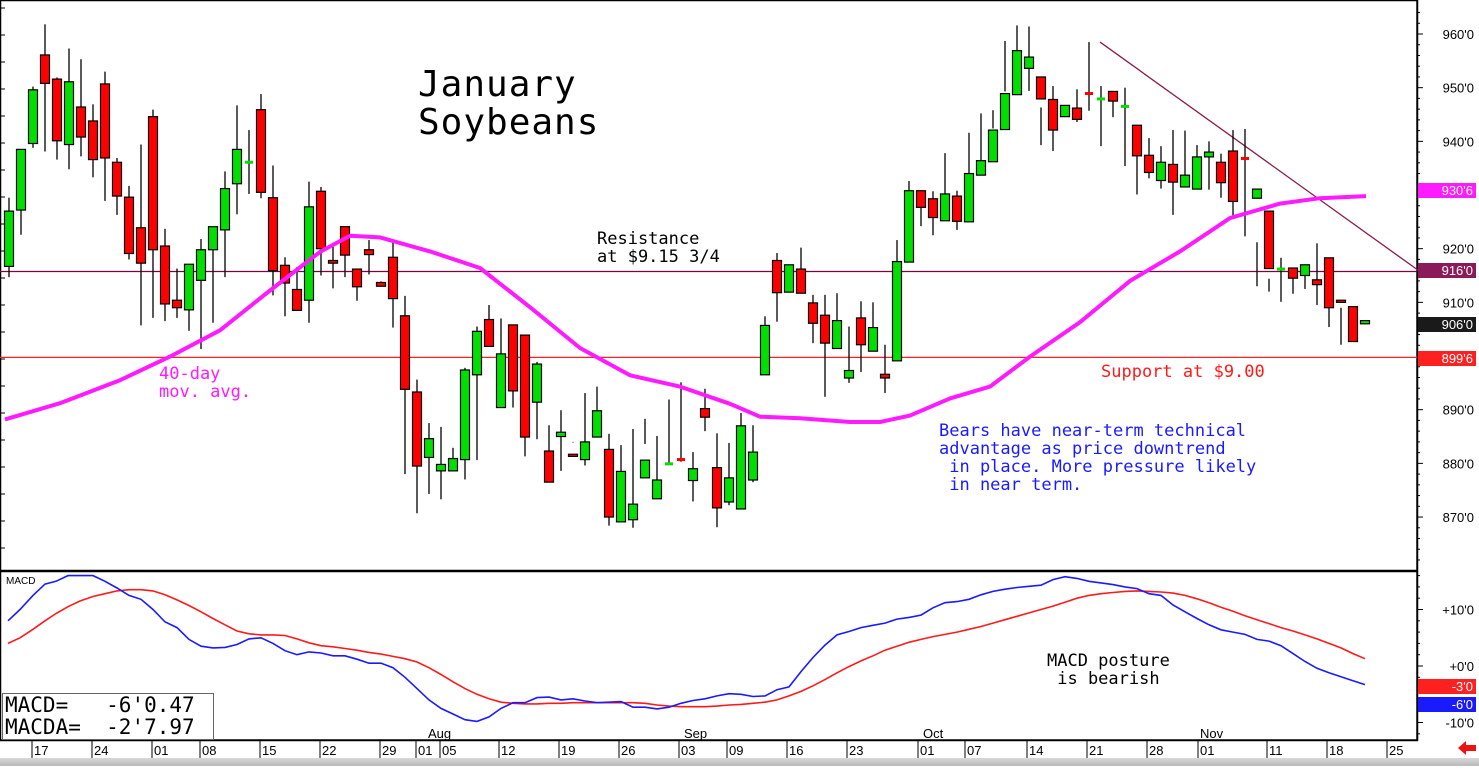  I want to click on date-tick-label: 09, so click(736, 750).